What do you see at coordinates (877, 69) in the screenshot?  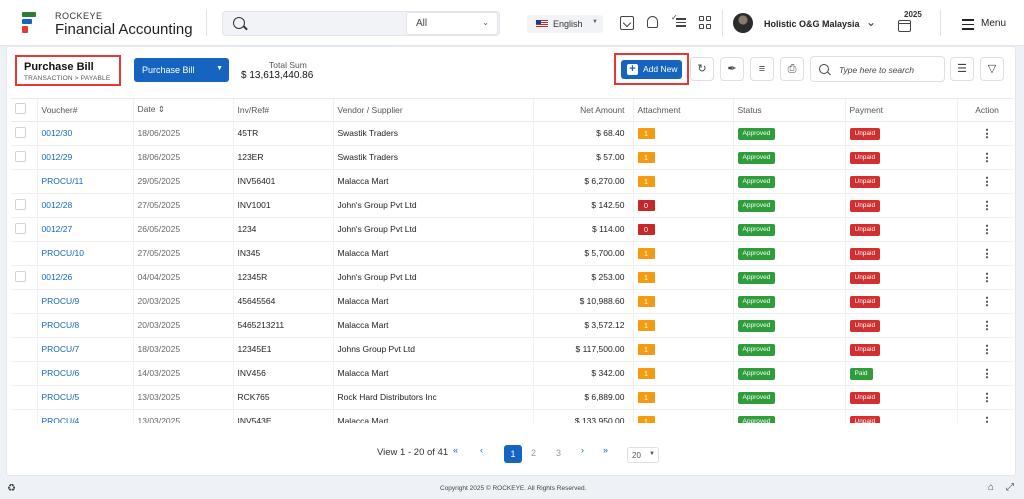 I see `table-search-input: Type here to search` at bounding box center [877, 69].